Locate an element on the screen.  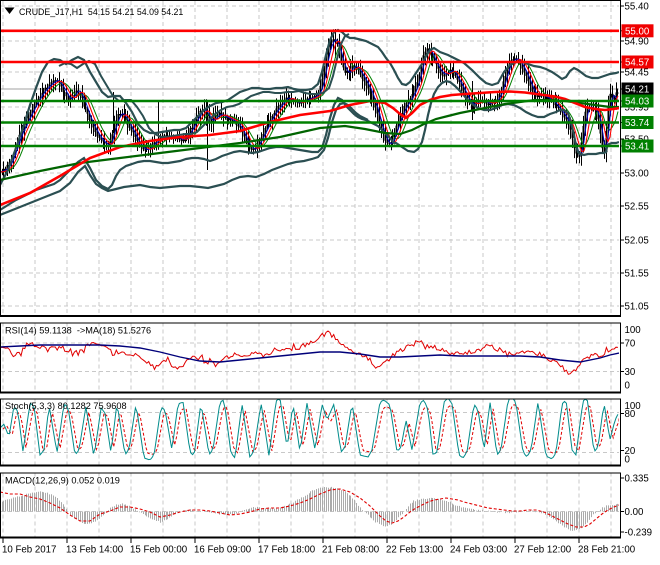
svg-text: 30 is located at coordinates (630, 372).